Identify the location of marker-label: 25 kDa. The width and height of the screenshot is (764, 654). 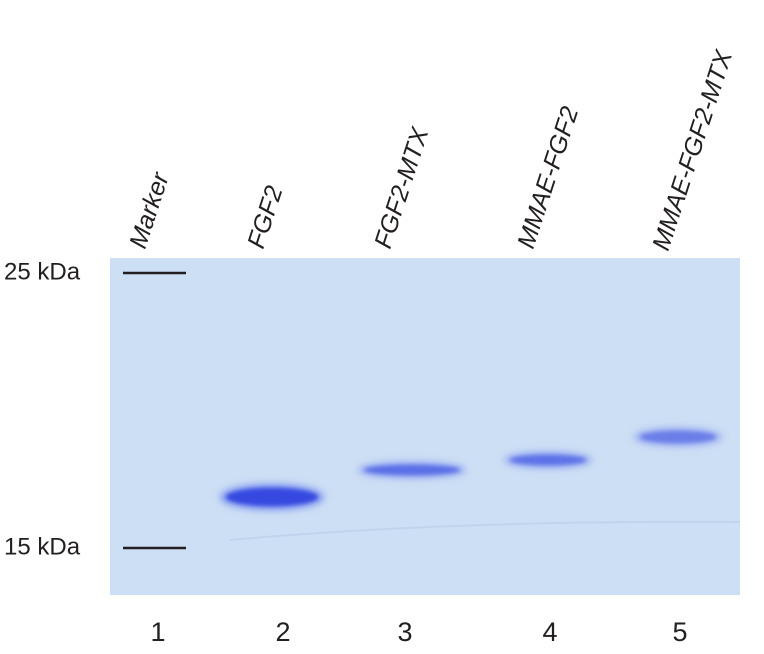
(42, 271).